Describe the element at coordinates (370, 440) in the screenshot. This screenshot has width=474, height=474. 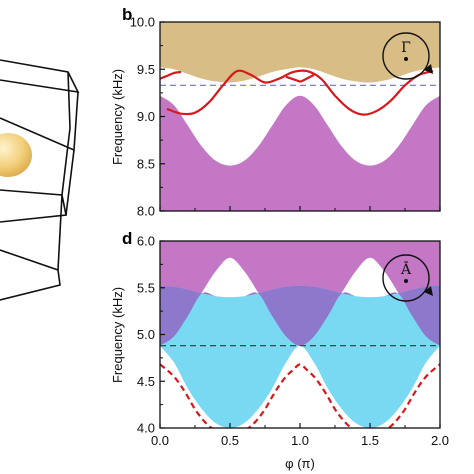
I see `panel-d-xtick-label-3: 1.5` at that location.